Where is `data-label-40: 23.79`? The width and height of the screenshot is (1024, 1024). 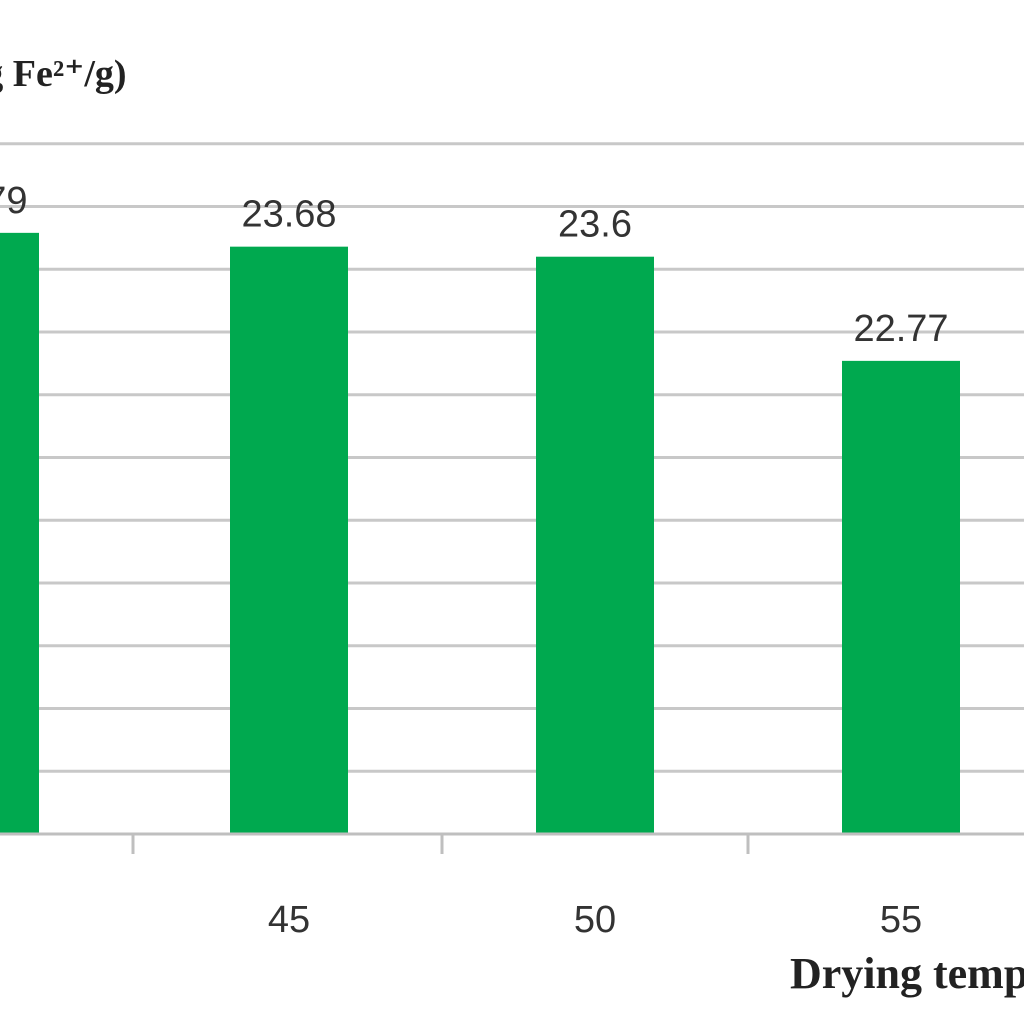 data-label-40: 23.79 is located at coordinates (14, 201).